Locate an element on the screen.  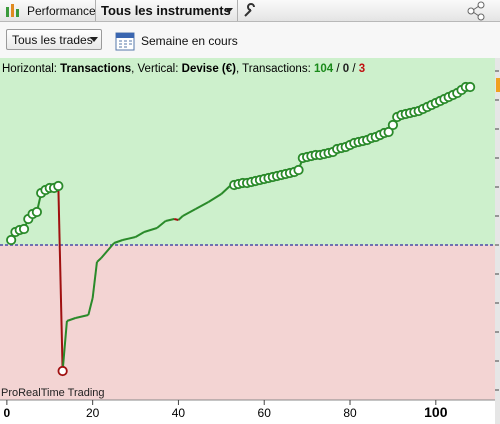
x-tick-label: 100 is located at coordinates (436, 412).